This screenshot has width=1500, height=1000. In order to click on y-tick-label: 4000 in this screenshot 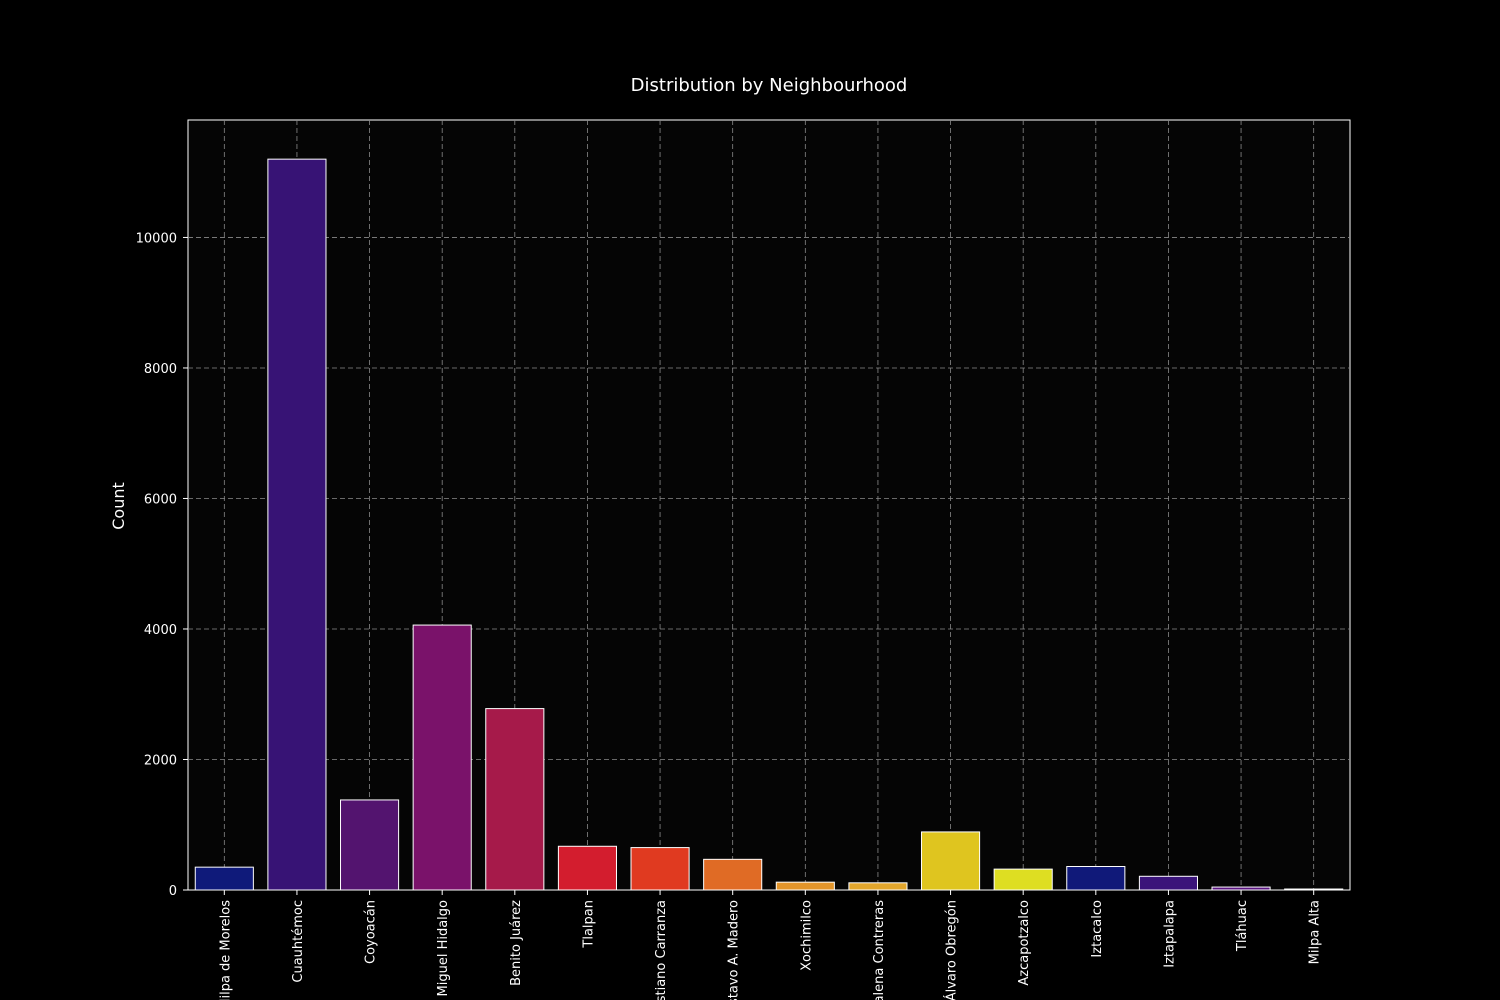, I will do `click(160, 630)`.